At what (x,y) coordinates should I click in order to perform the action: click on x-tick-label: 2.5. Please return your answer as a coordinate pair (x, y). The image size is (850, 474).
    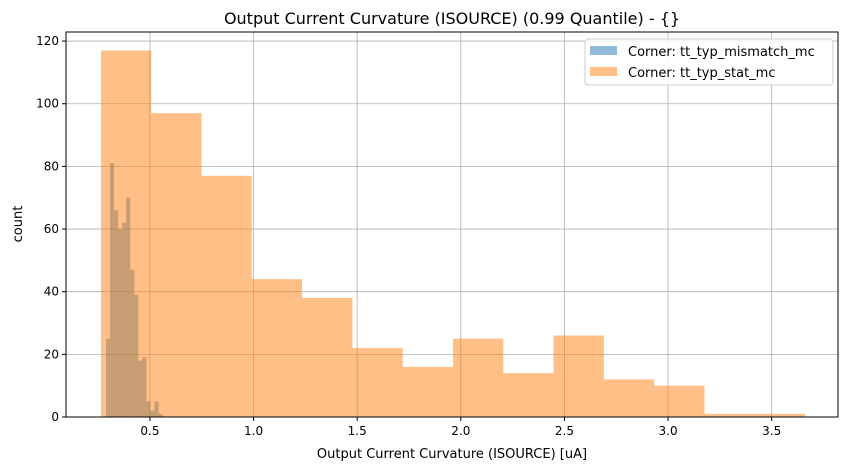
    Looking at the image, I should click on (564, 431).